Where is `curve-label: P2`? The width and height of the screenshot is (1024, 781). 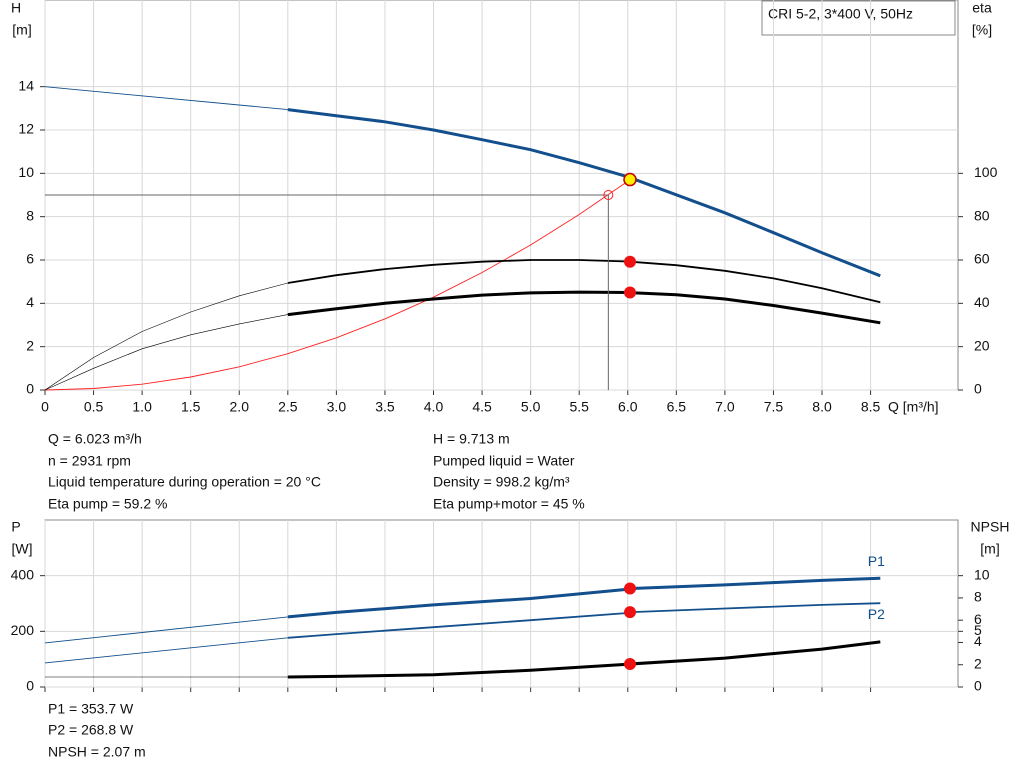
curve-label: P2 is located at coordinates (876, 614).